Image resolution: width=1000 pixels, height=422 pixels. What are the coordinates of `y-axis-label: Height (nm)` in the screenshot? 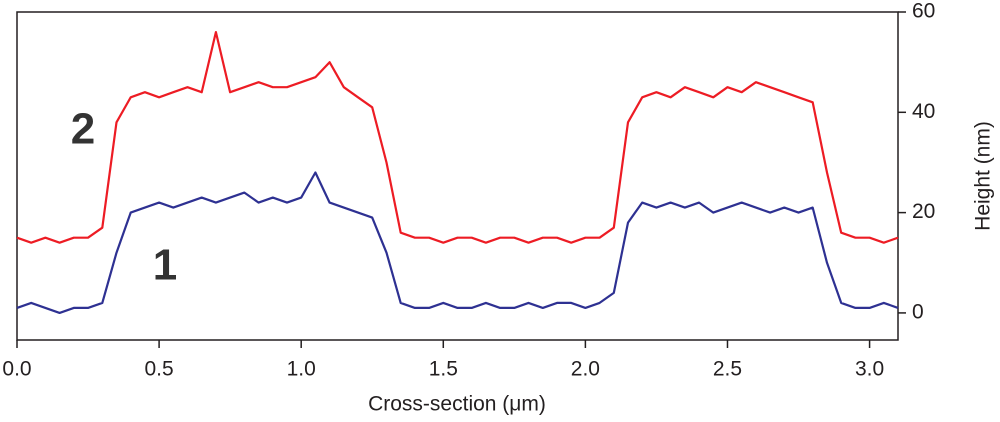 It's located at (983, 176).